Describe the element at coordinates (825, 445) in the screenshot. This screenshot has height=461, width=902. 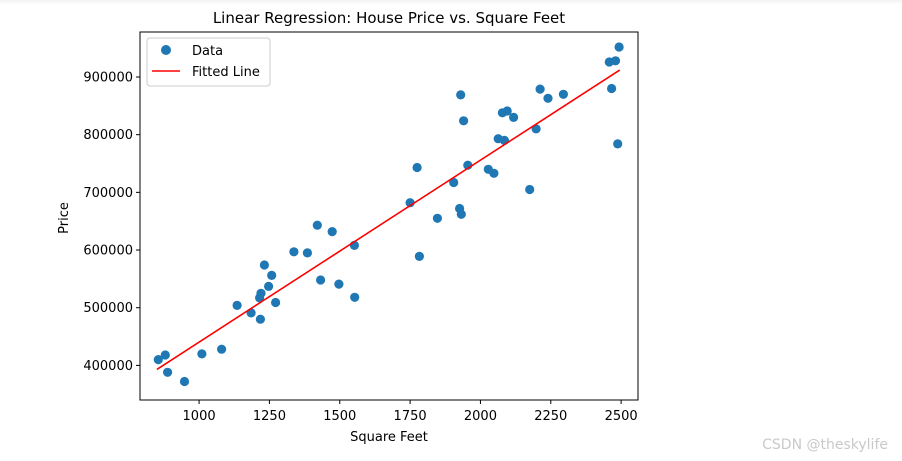
I see `watermark: CSDN @theskylife` at that location.